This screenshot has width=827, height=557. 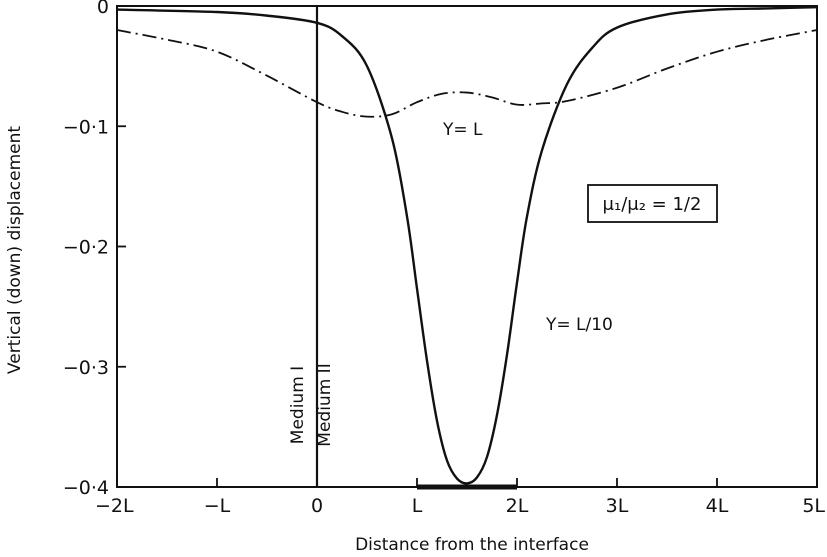 I want to click on x-tick-label: −2L, so click(x=114, y=506).